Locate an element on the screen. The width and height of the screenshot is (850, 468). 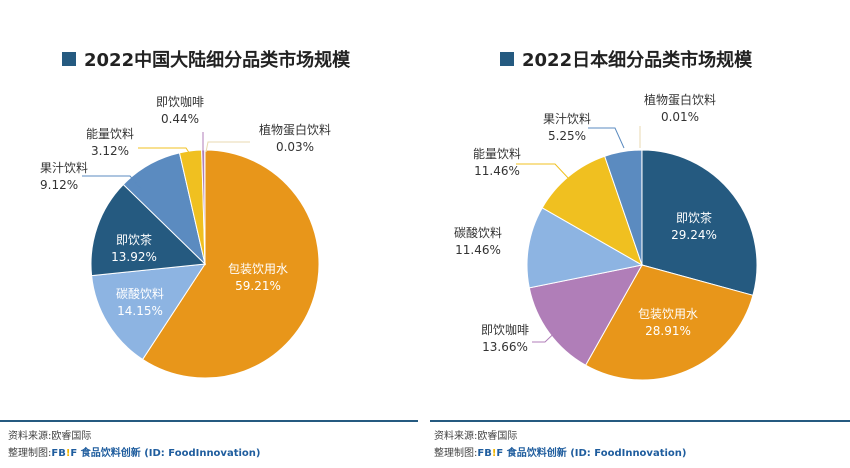
slice-value: 59.21% is located at coordinates (258, 286).